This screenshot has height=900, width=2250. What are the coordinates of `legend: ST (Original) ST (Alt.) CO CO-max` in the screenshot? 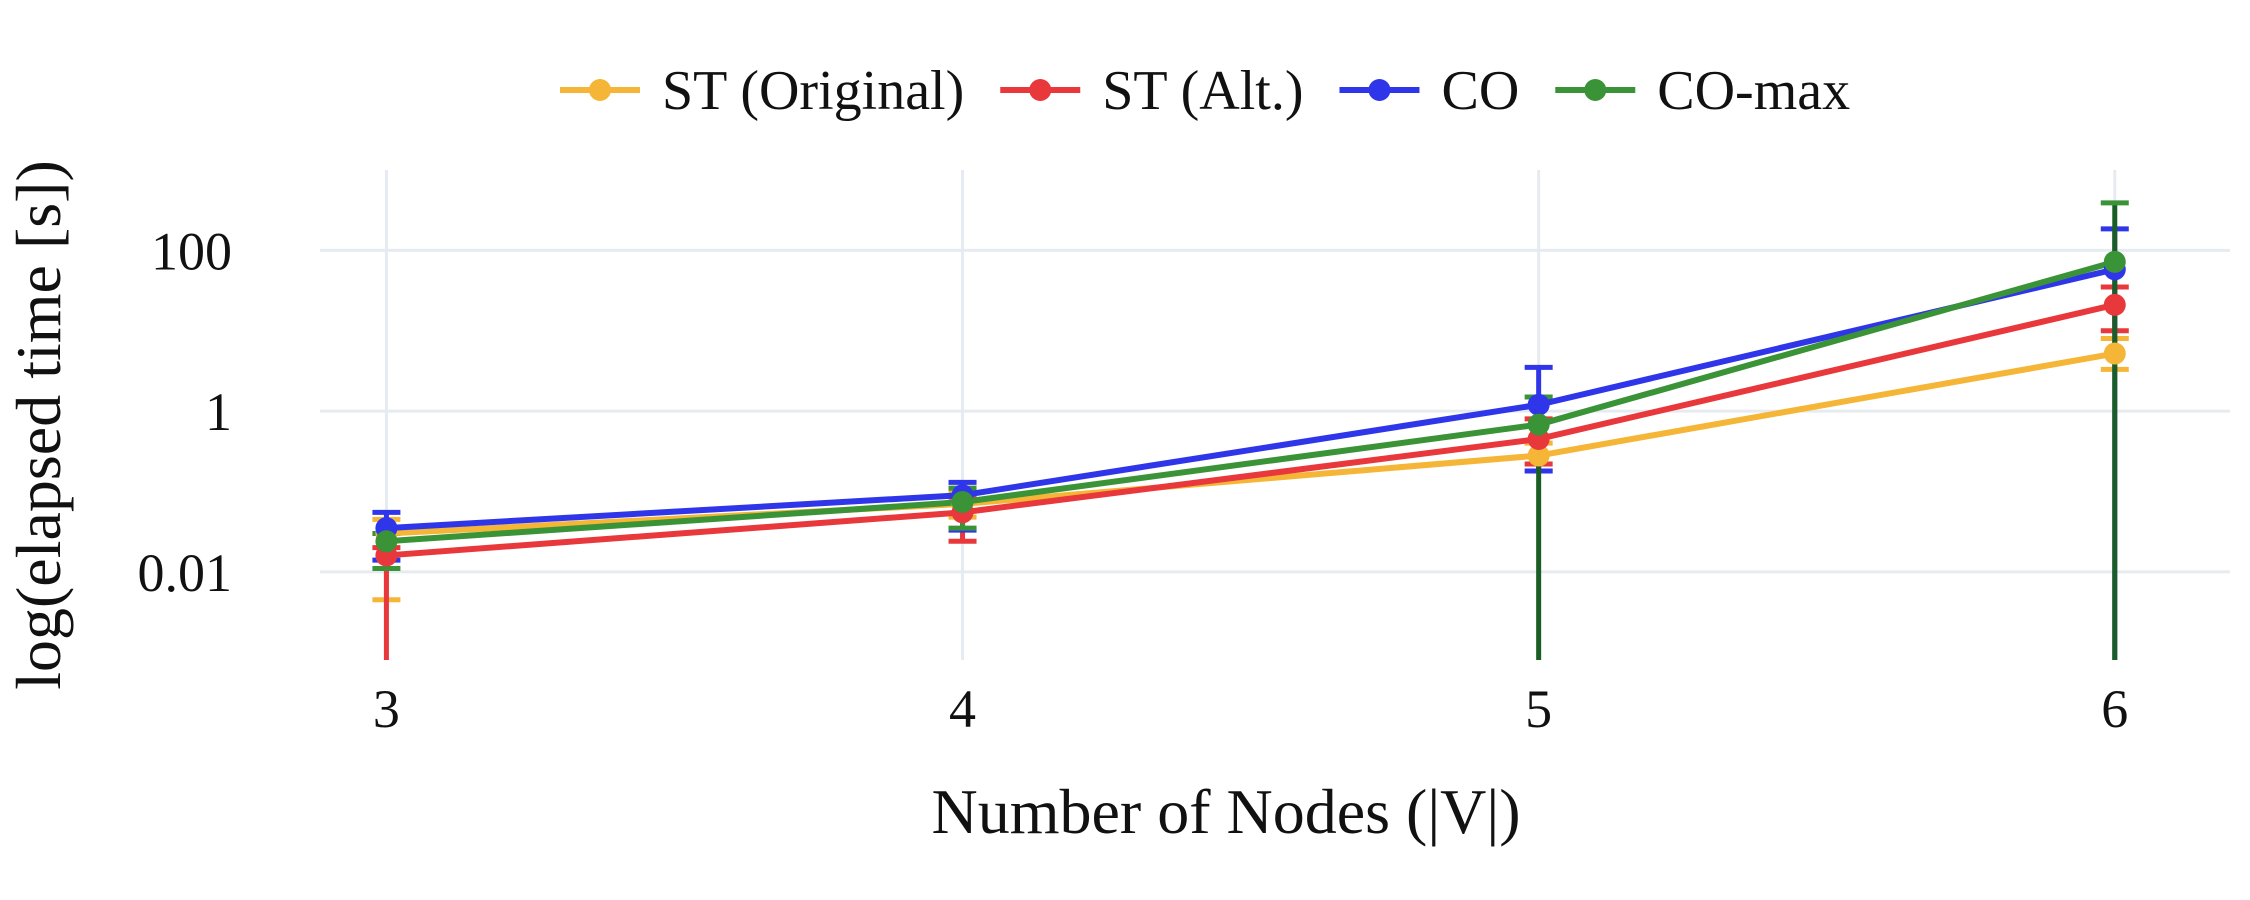 It's located at (1205, 91).